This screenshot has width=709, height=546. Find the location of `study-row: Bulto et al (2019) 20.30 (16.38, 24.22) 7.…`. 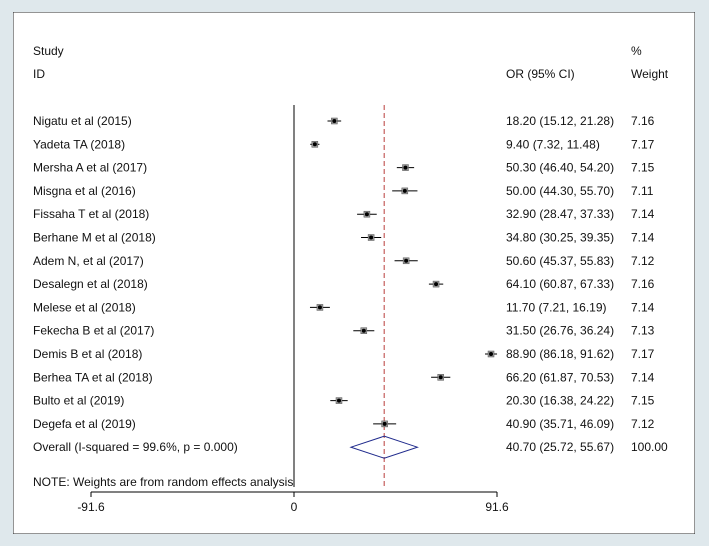

study-row: Bulto et al (2019) 20.30 (16.38, 24.22) 7.… is located at coordinates (344, 401).